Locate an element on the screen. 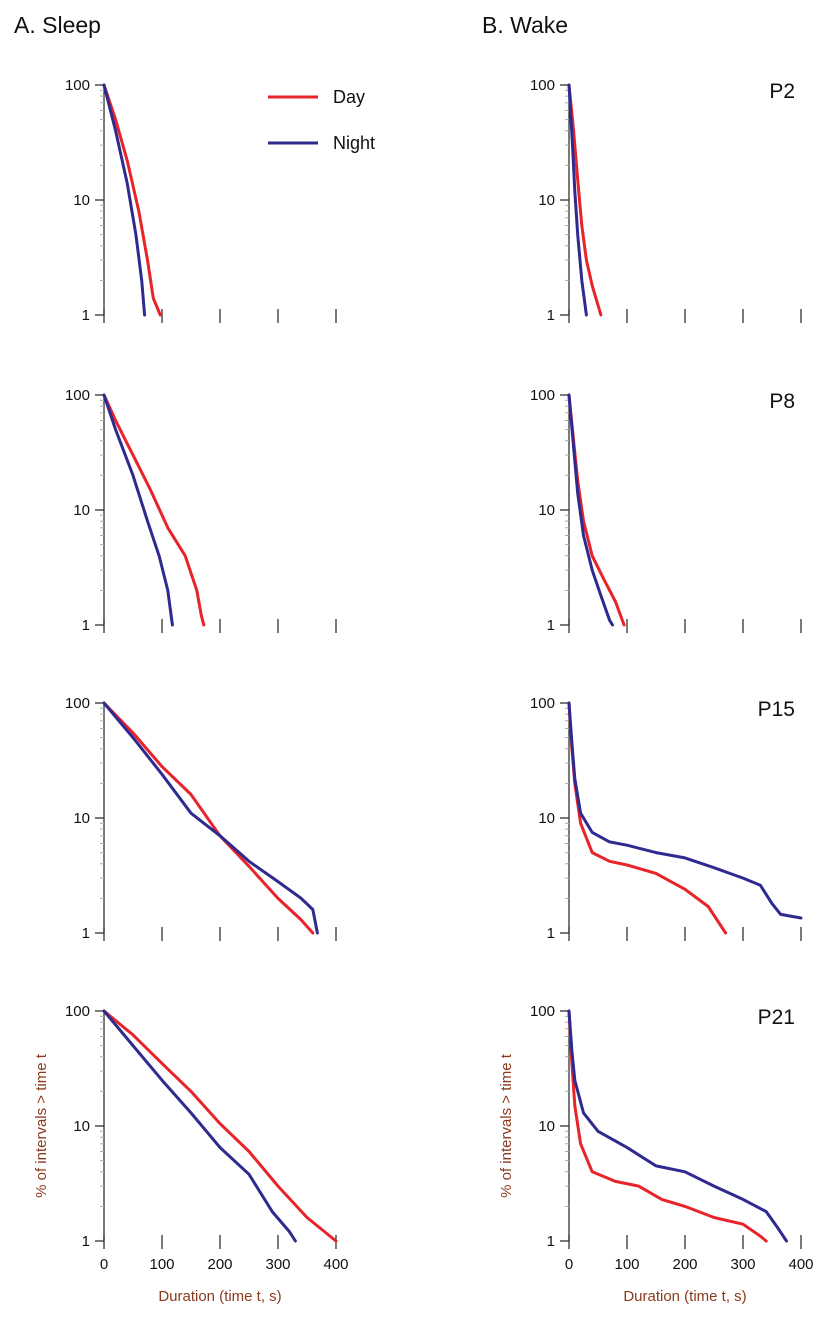 The height and width of the screenshot is (1319, 820). panel-label: P2 is located at coordinates (782, 91).